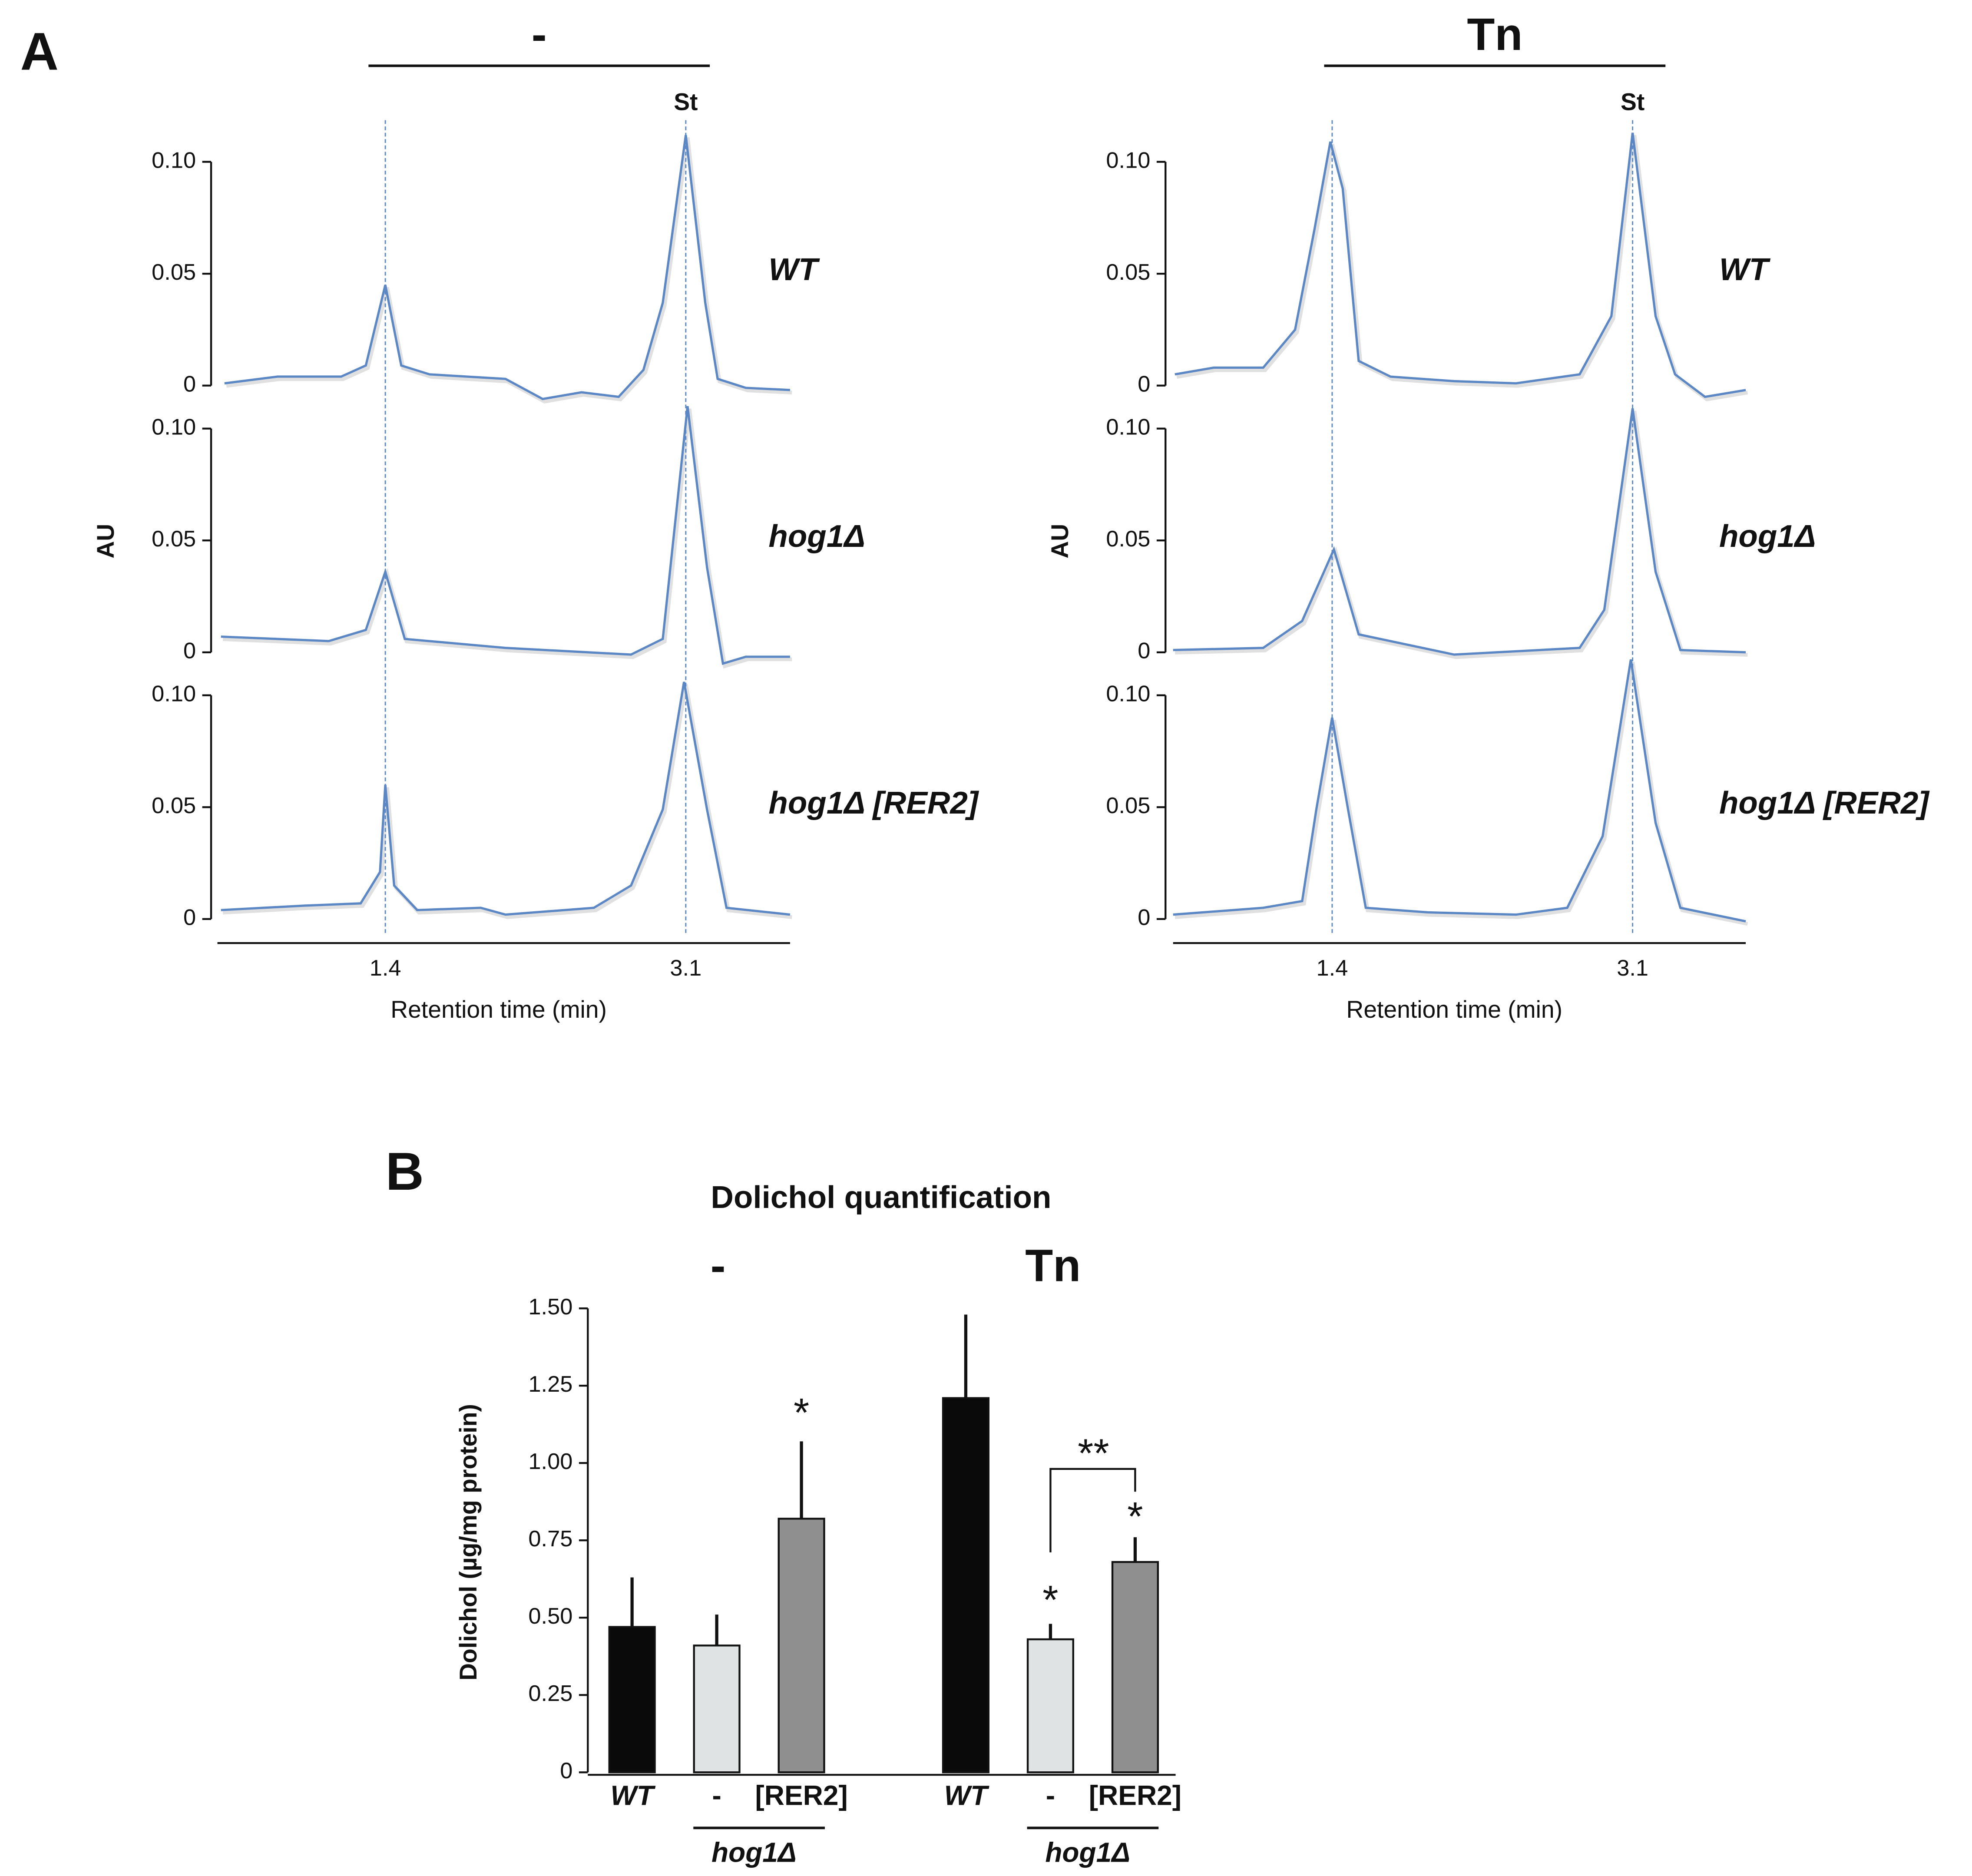 The height and width of the screenshot is (1876, 1972). What do you see at coordinates (550, 1384) in the screenshot?
I see `y-tick-label: 1.25` at bounding box center [550, 1384].